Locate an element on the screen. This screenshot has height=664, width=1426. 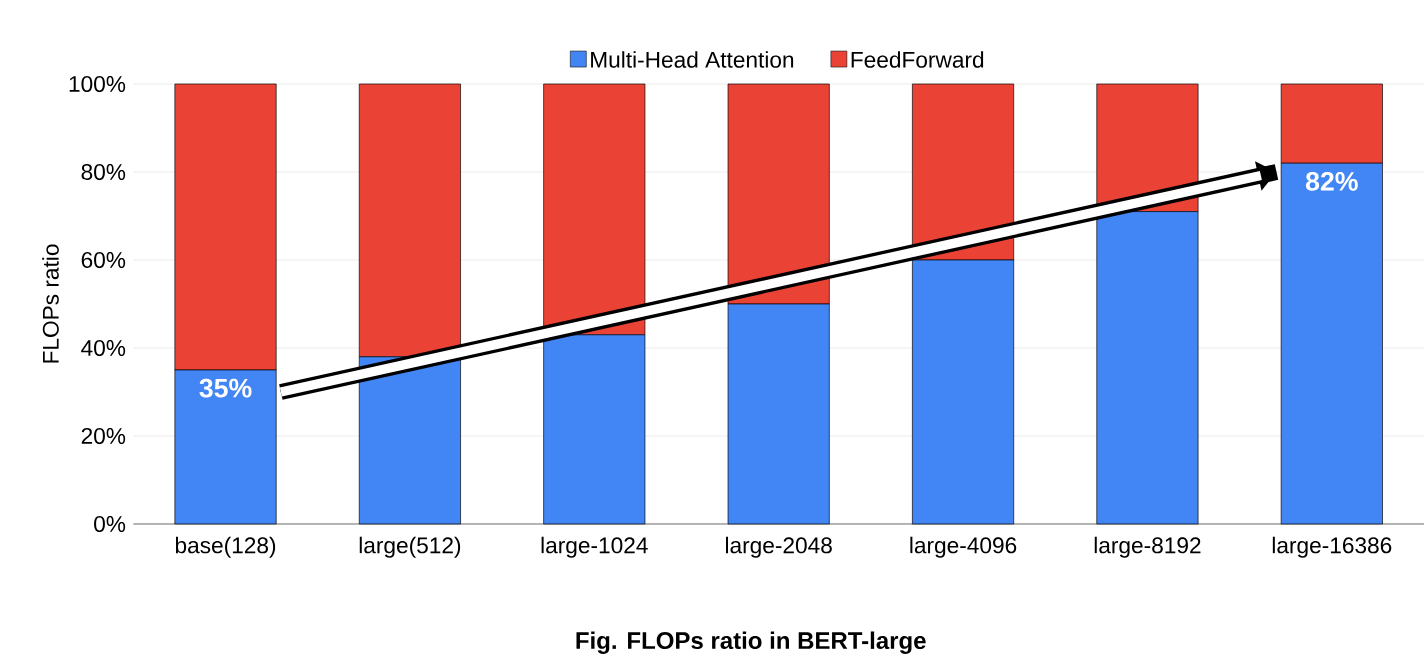
x-tick-label: large-4096 is located at coordinates (963, 547).